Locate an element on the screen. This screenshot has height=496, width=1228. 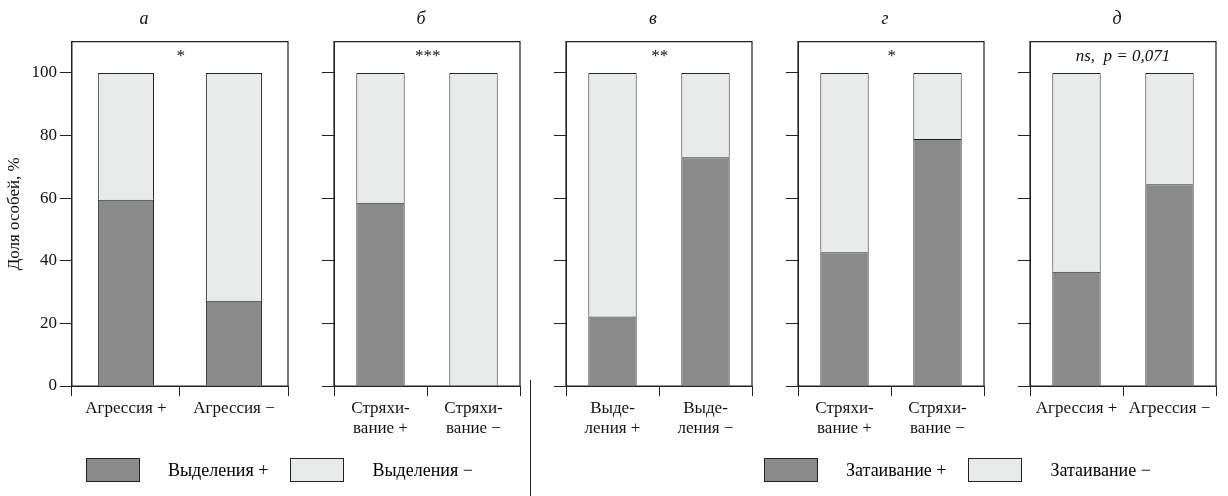
y-tick-label: 100 is located at coordinates (44, 72).